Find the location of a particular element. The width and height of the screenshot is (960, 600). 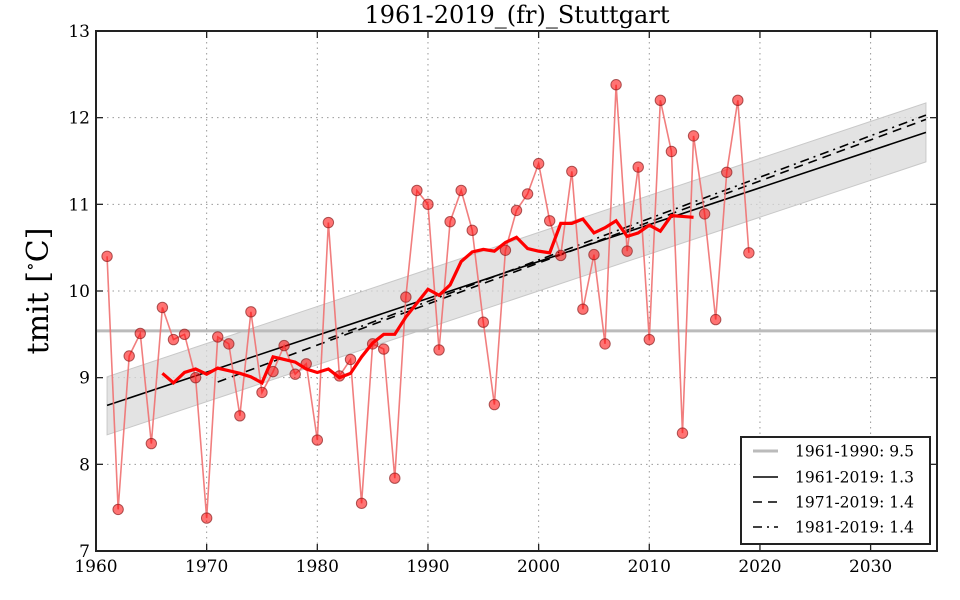

y-axis-label-main: tmit [ is located at coordinates (38, 312).